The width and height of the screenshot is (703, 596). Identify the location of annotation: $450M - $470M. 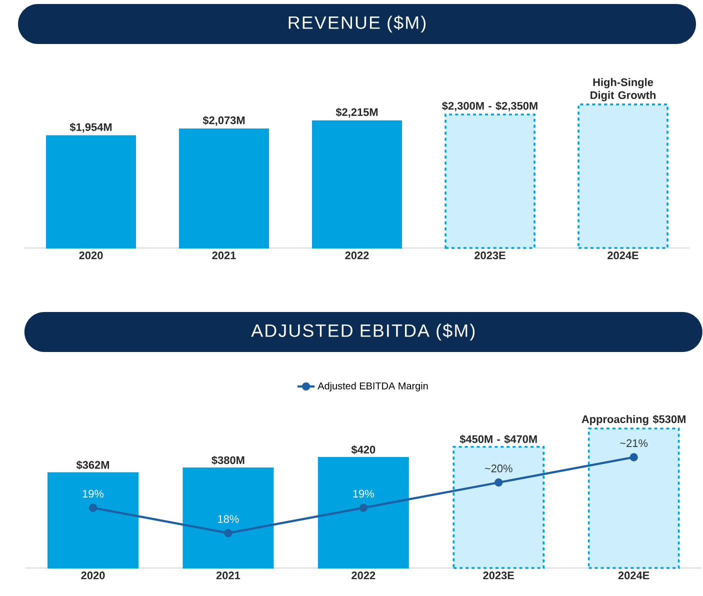
(498, 439).